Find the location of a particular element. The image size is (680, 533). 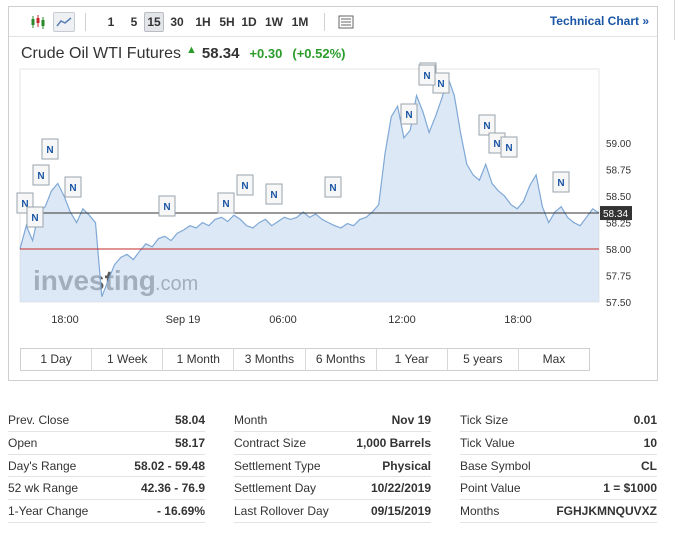

period-button-30: 30 is located at coordinates (177, 22).